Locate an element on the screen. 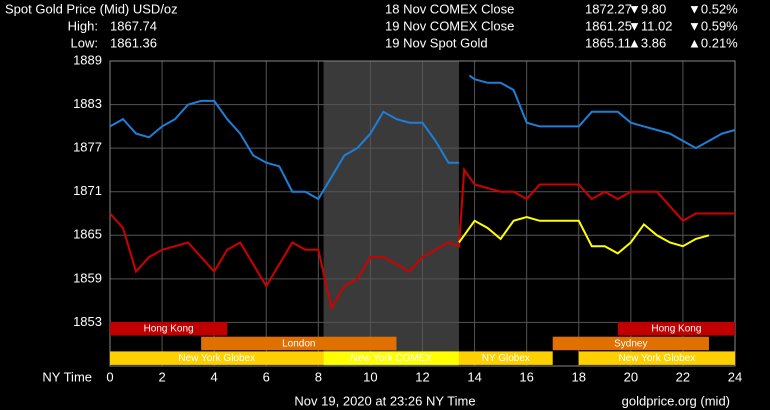  x-tick-label: 0 is located at coordinates (109, 376).